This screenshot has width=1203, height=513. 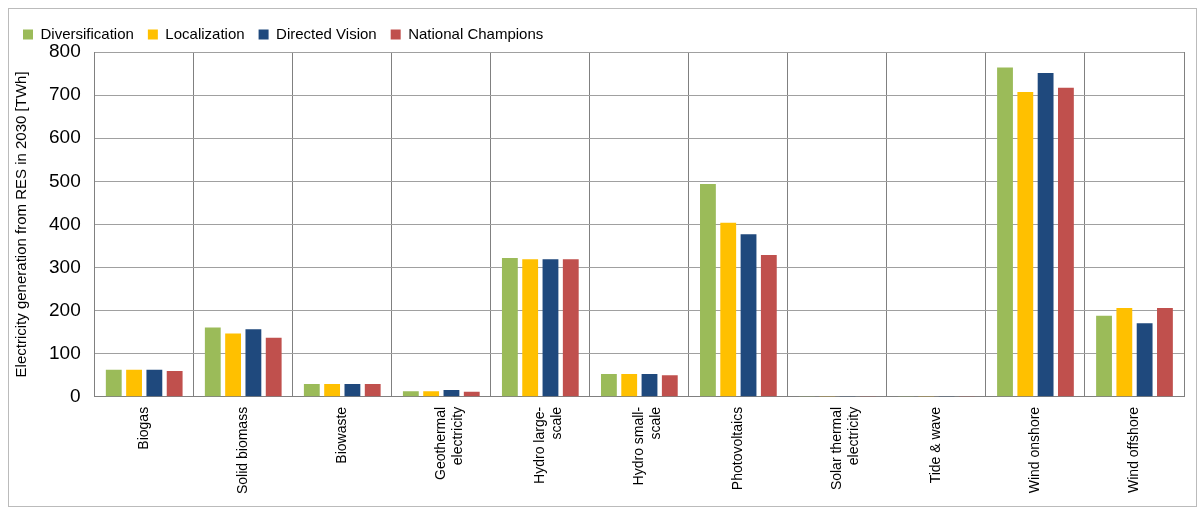 I want to click on y-tick-label: 400, so click(x=65, y=223).